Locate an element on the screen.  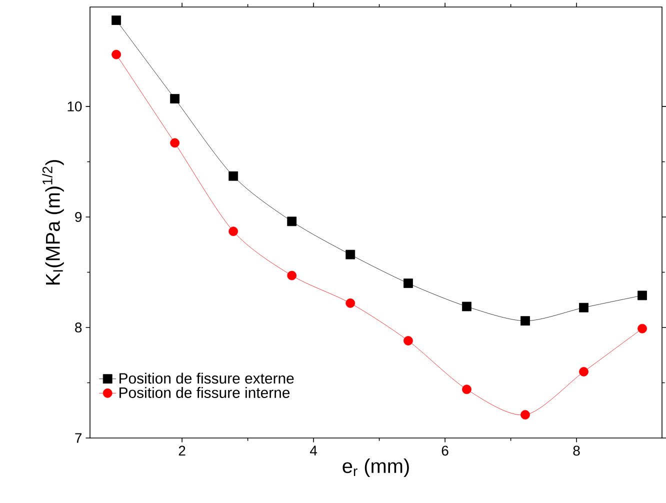
y-tick-label: 9 is located at coordinates (78, 217).